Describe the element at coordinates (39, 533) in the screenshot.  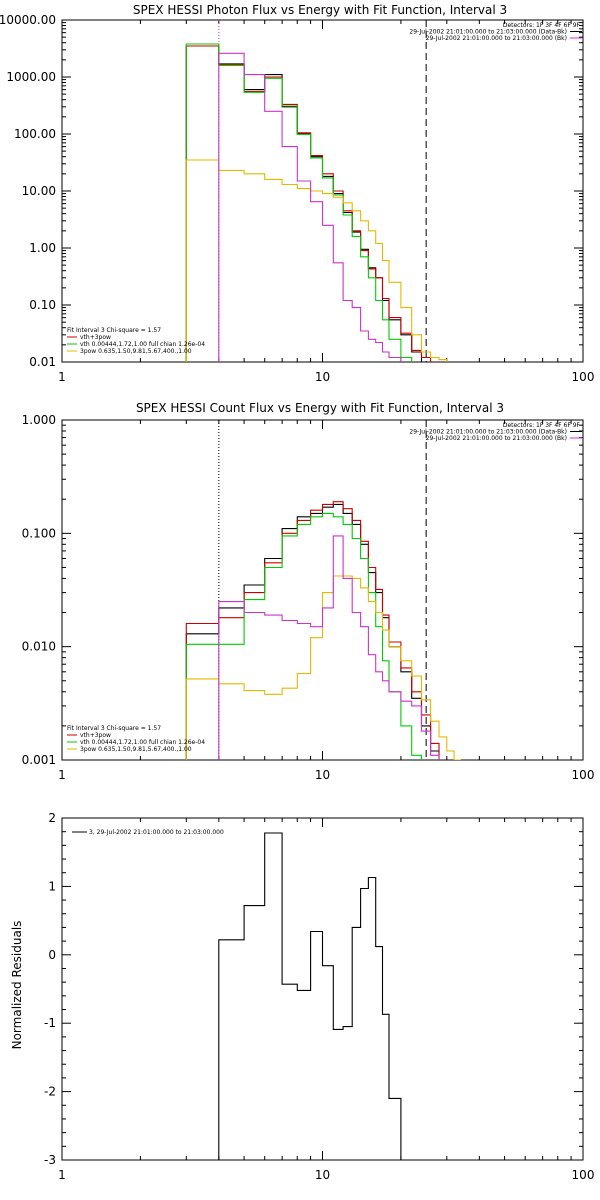
I see `y-tick-label: 0.100` at that location.